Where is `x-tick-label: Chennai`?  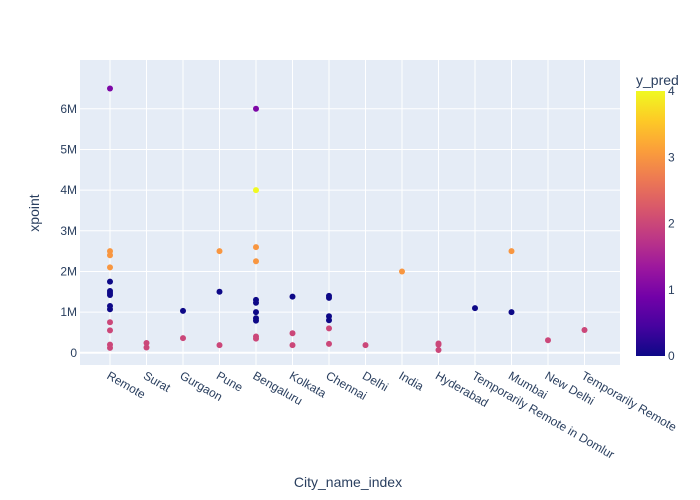 x-tick-label: Chennai is located at coordinates (347, 385).